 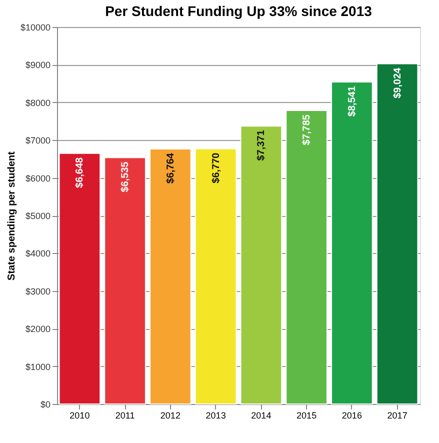 What do you see at coordinates (352, 415) in the screenshot?
I see `x-tick-label: 2016` at bounding box center [352, 415].